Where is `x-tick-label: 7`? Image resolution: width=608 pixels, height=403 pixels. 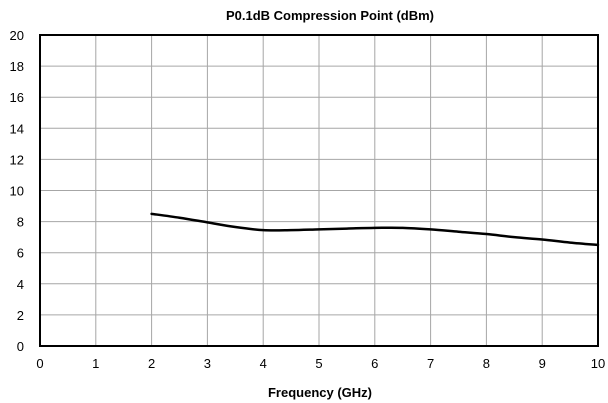 x-tick-label: 7 is located at coordinates (430, 363).